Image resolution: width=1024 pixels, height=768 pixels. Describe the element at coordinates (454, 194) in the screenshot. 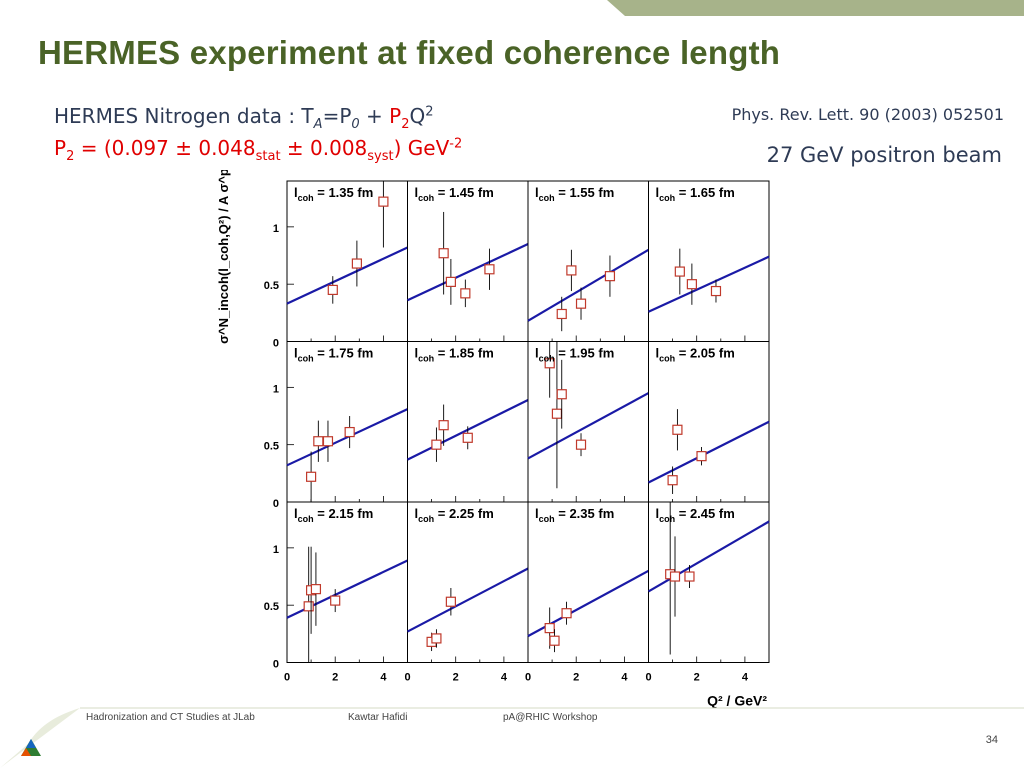

I see `panel-label: lcoh = 1.45 fm` at that location.